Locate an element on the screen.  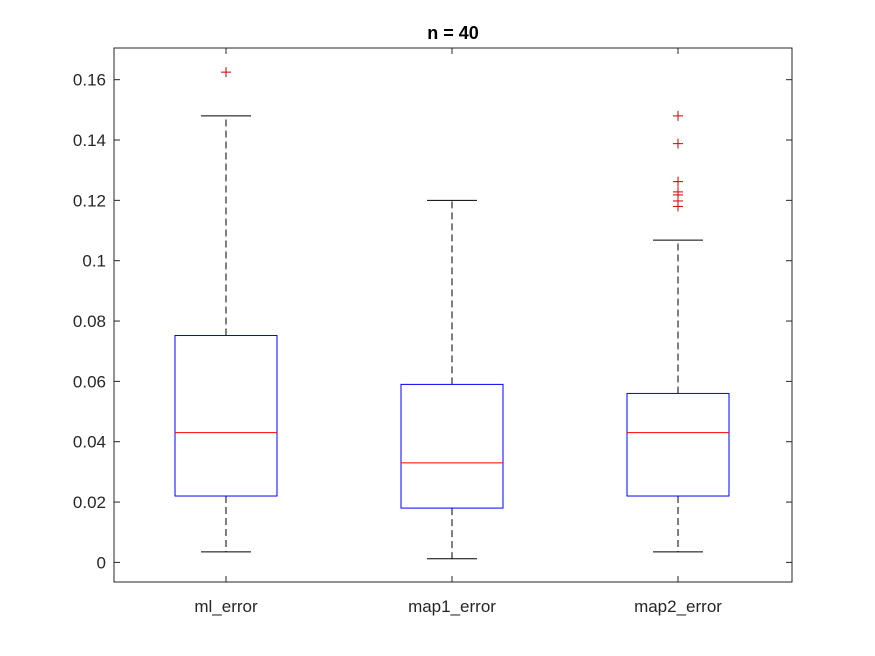
y-tick-label: 0 is located at coordinates (101, 562).